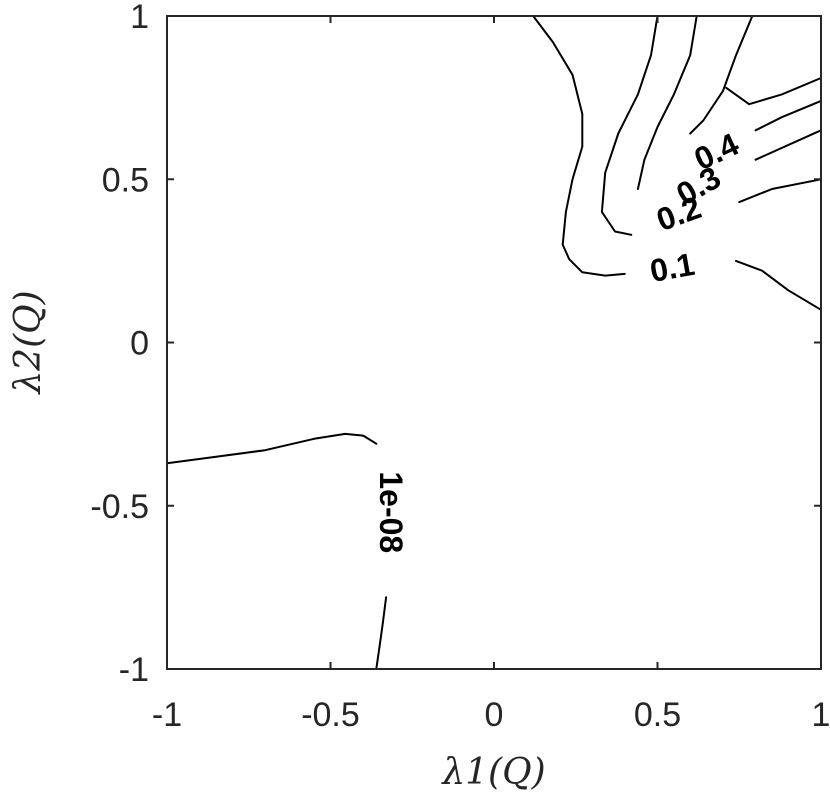  I want to click on x-tick-label: -0.5, so click(330, 715).